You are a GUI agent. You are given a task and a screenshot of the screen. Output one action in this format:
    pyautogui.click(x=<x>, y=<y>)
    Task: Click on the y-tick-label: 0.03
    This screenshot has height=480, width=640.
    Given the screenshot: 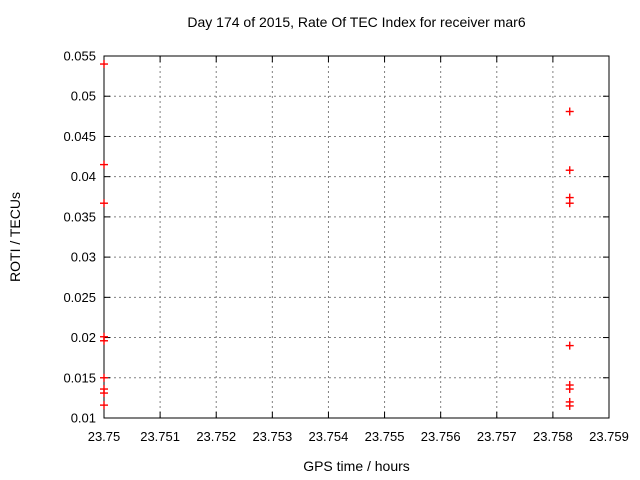 What is the action you would take?
    pyautogui.click(x=83, y=257)
    